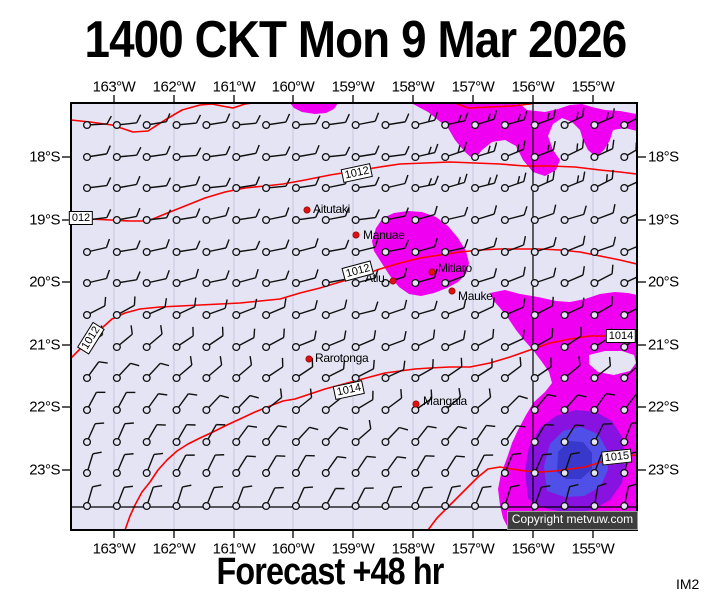 This screenshot has height=600, width=711. I want to click on lon-label-bottom-3: 160°W, so click(293, 549).